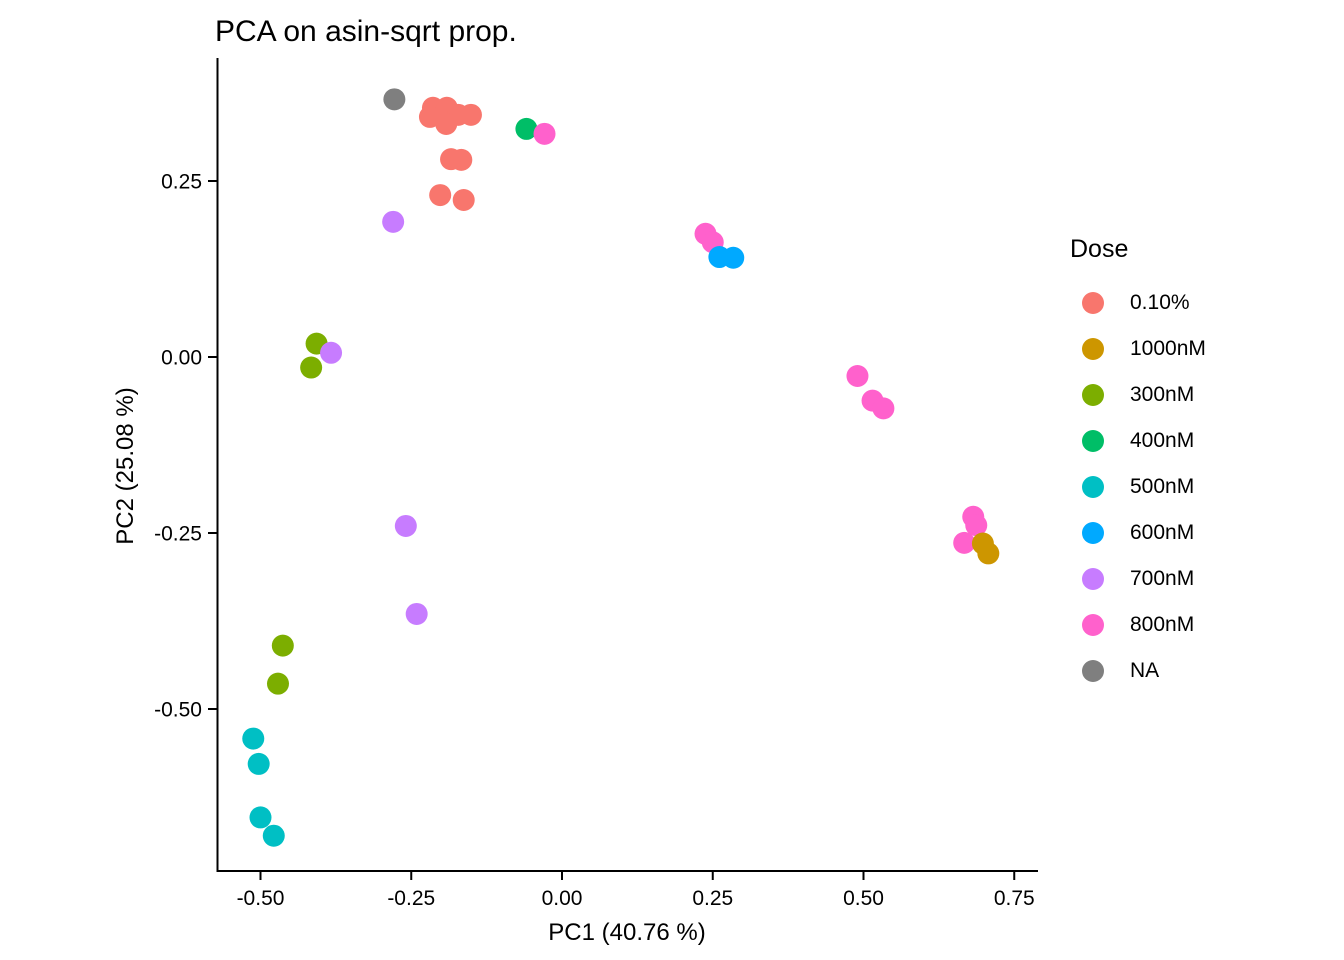 This screenshot has width=1344, height=960. Describe the element at coordinates (626, 932) in the screenshot. I see `x-axis-title: PC1 (40.76 %)` at that location.